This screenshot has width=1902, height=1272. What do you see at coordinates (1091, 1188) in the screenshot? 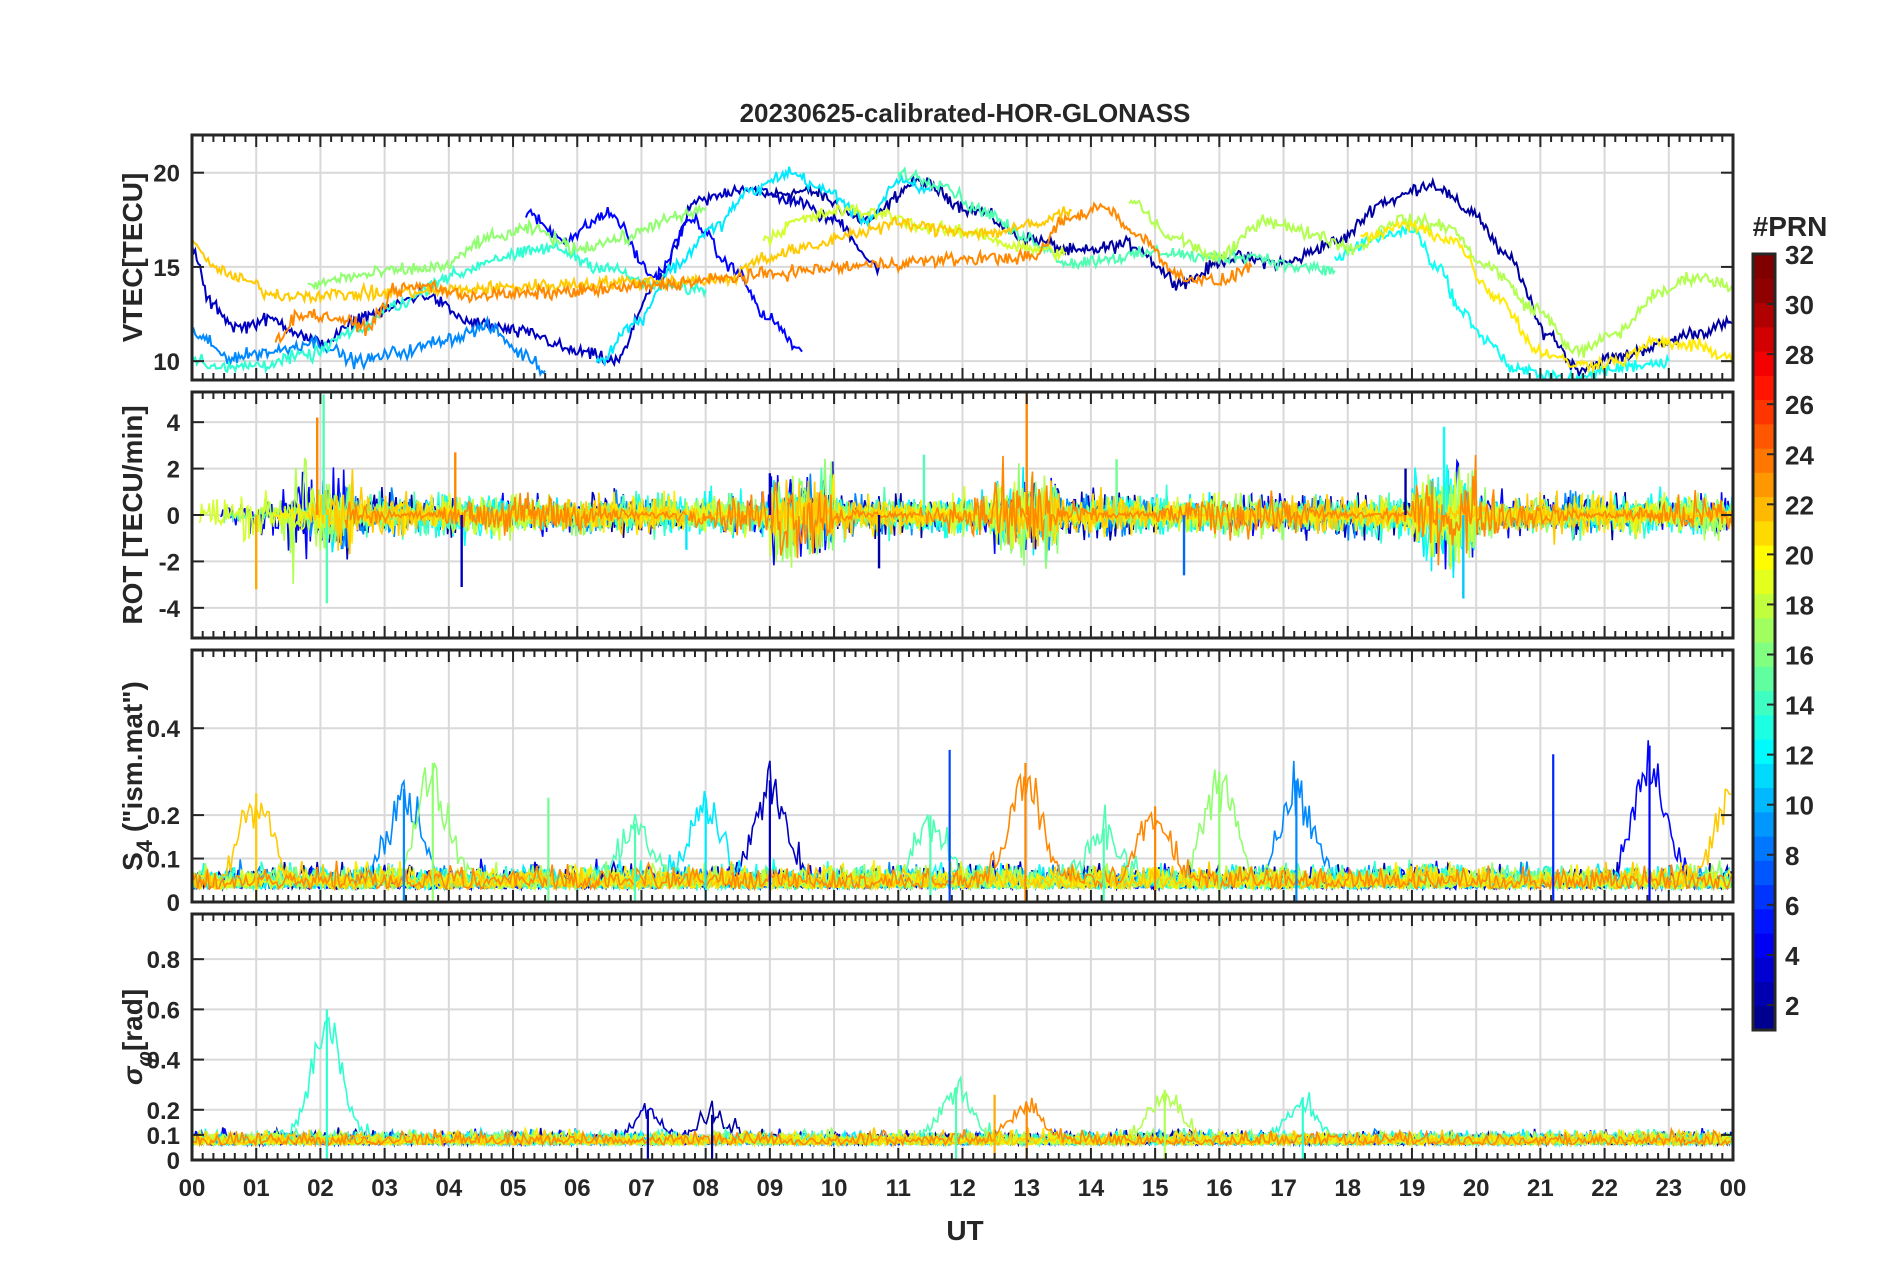
I see `x-tick-label: 14` at bounding box center [1091, 1188].